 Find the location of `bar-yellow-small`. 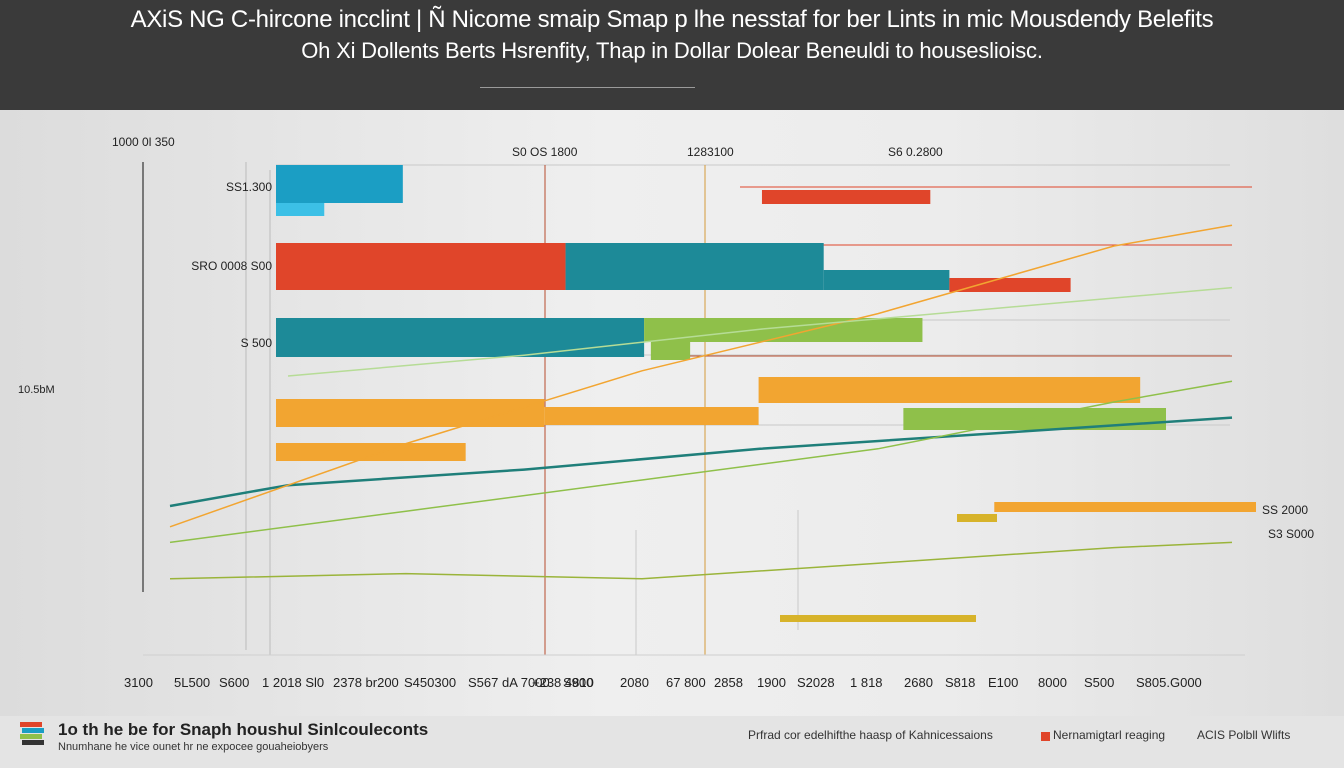

bar-yellow-small is located at coordinates (977, 518).